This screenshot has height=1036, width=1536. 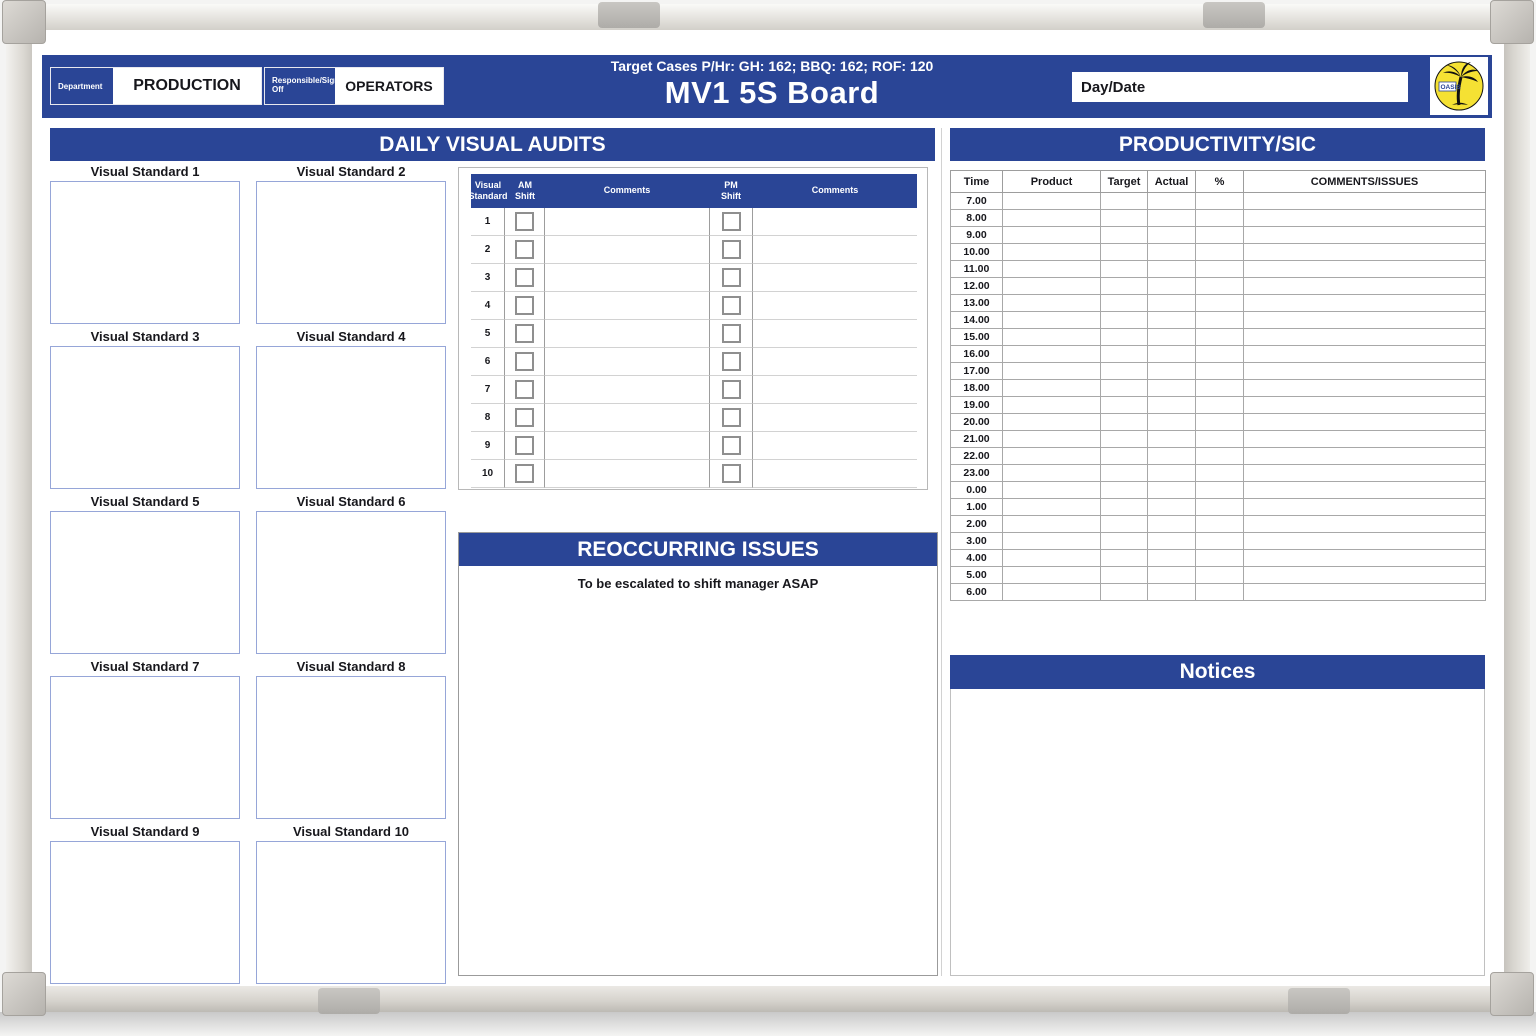 What do you see at coordinates (389, 86) in the screenshot?
I see `responsible-value: OPERATORS` at bounding box center [389, 86].